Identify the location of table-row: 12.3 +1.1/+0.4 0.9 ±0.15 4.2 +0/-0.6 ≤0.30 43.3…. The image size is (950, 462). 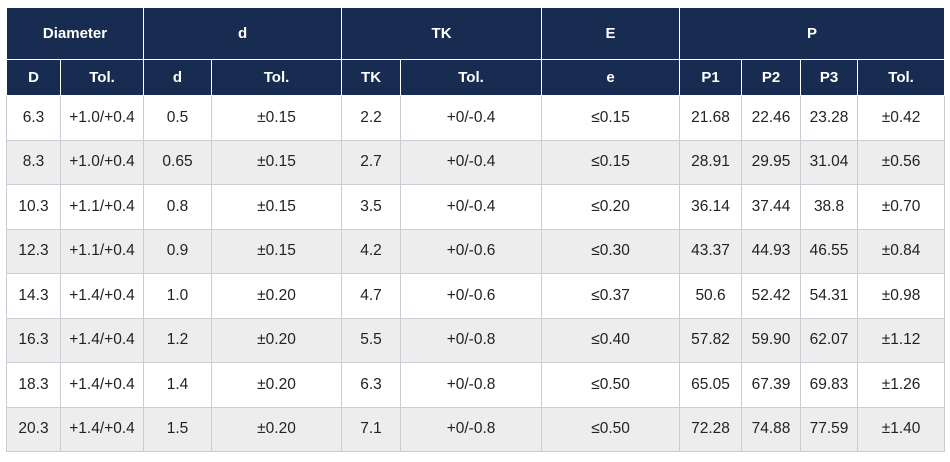
(476, 251).